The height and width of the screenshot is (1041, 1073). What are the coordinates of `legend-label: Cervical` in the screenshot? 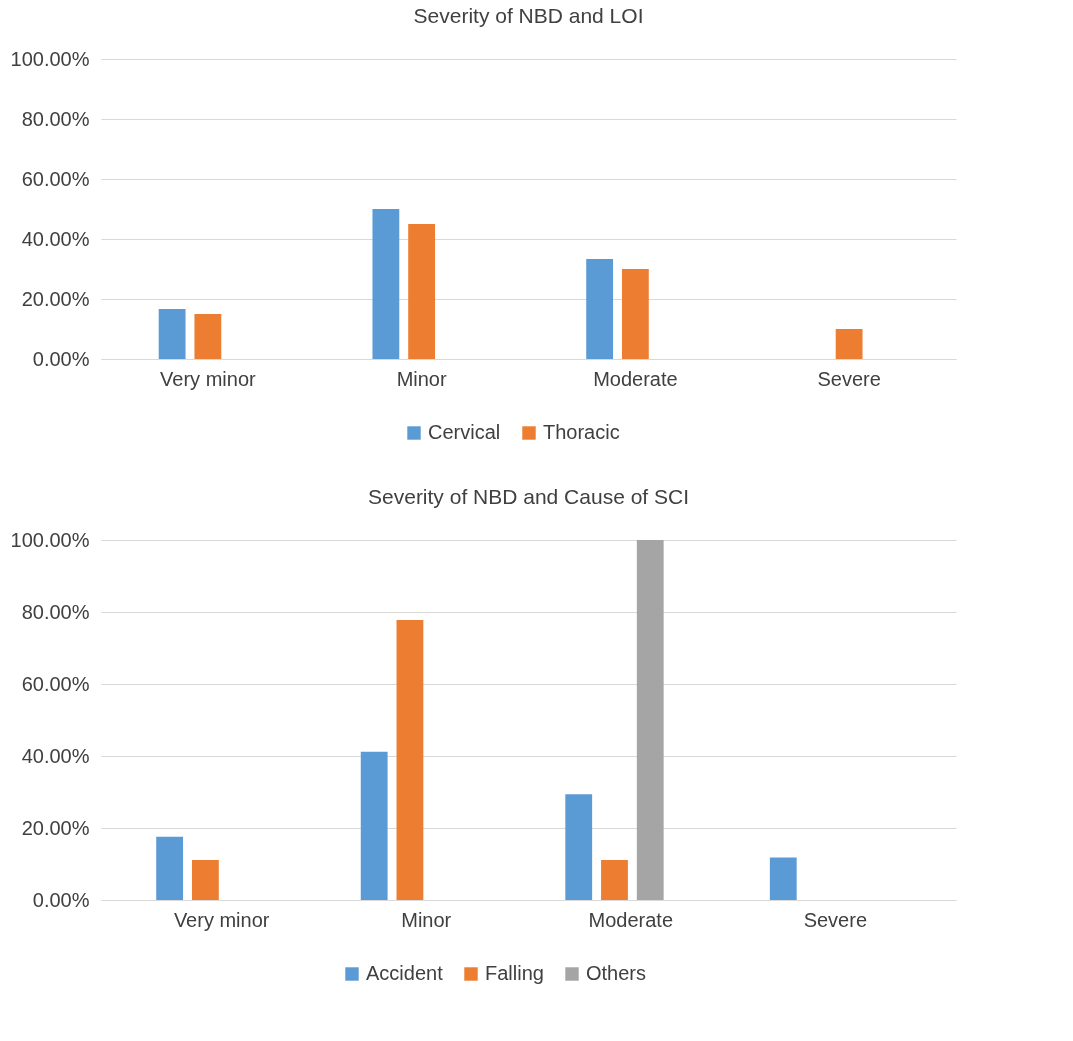 It's located at (464, 432).